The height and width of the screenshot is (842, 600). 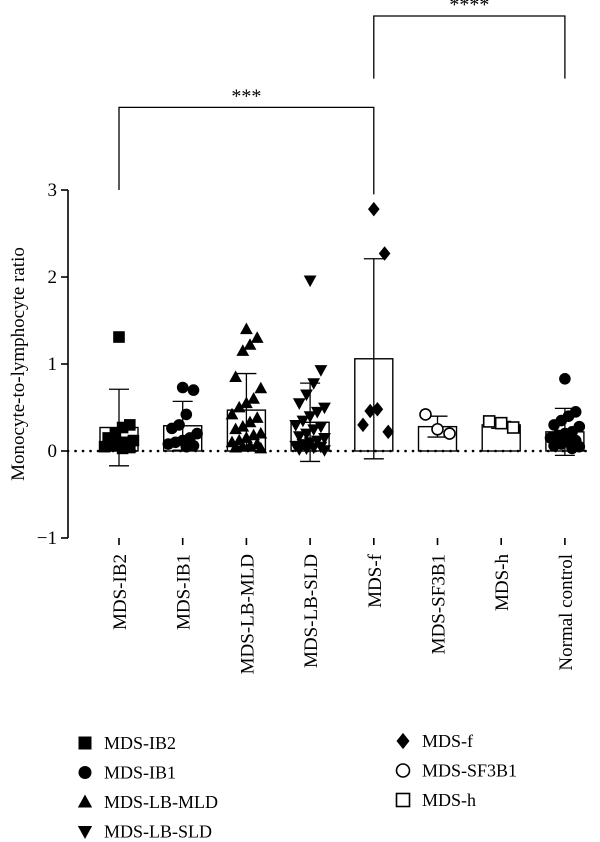 What do you see at coordinates (502, 583) in the screenshot?
I see `x-category-label: MDS-h` at bounding box center [502, 583].